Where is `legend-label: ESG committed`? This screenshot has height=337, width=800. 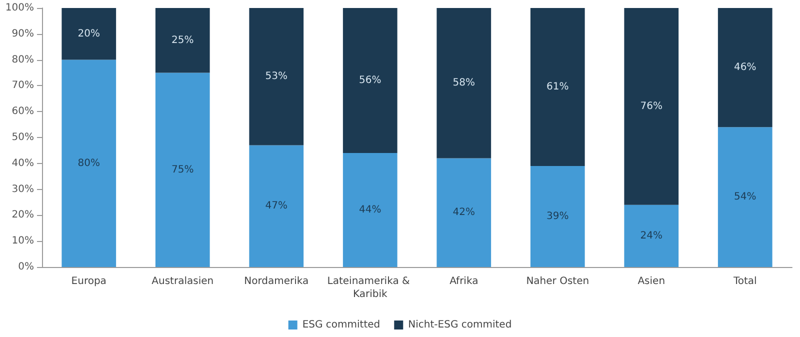
legend-label: ESG committed is located at coordinates (341, 325).